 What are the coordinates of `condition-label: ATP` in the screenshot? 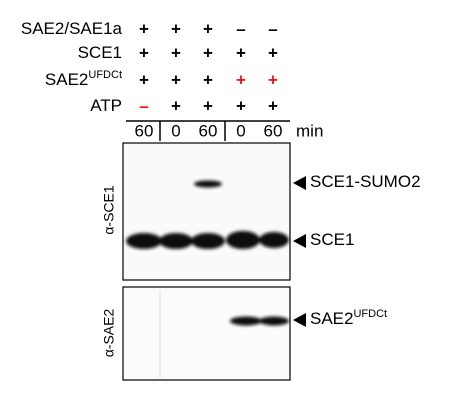 It's located at (106, 105).